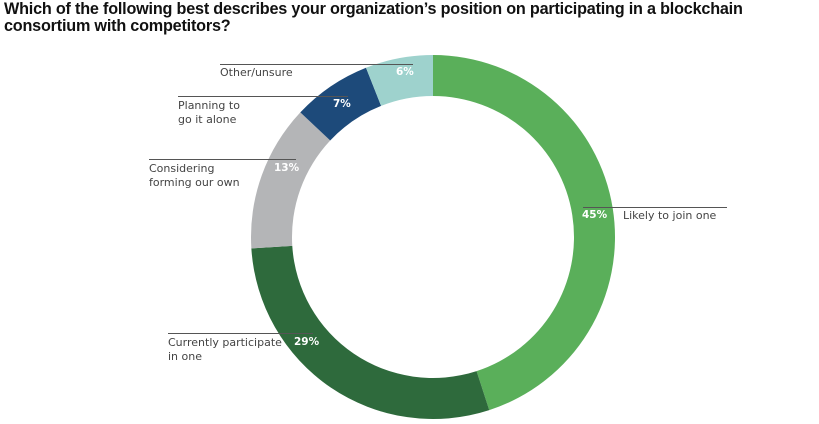  Describe the element at coordinates (240, 333) in the screenshot. I see `leader-line-currently` at that location.